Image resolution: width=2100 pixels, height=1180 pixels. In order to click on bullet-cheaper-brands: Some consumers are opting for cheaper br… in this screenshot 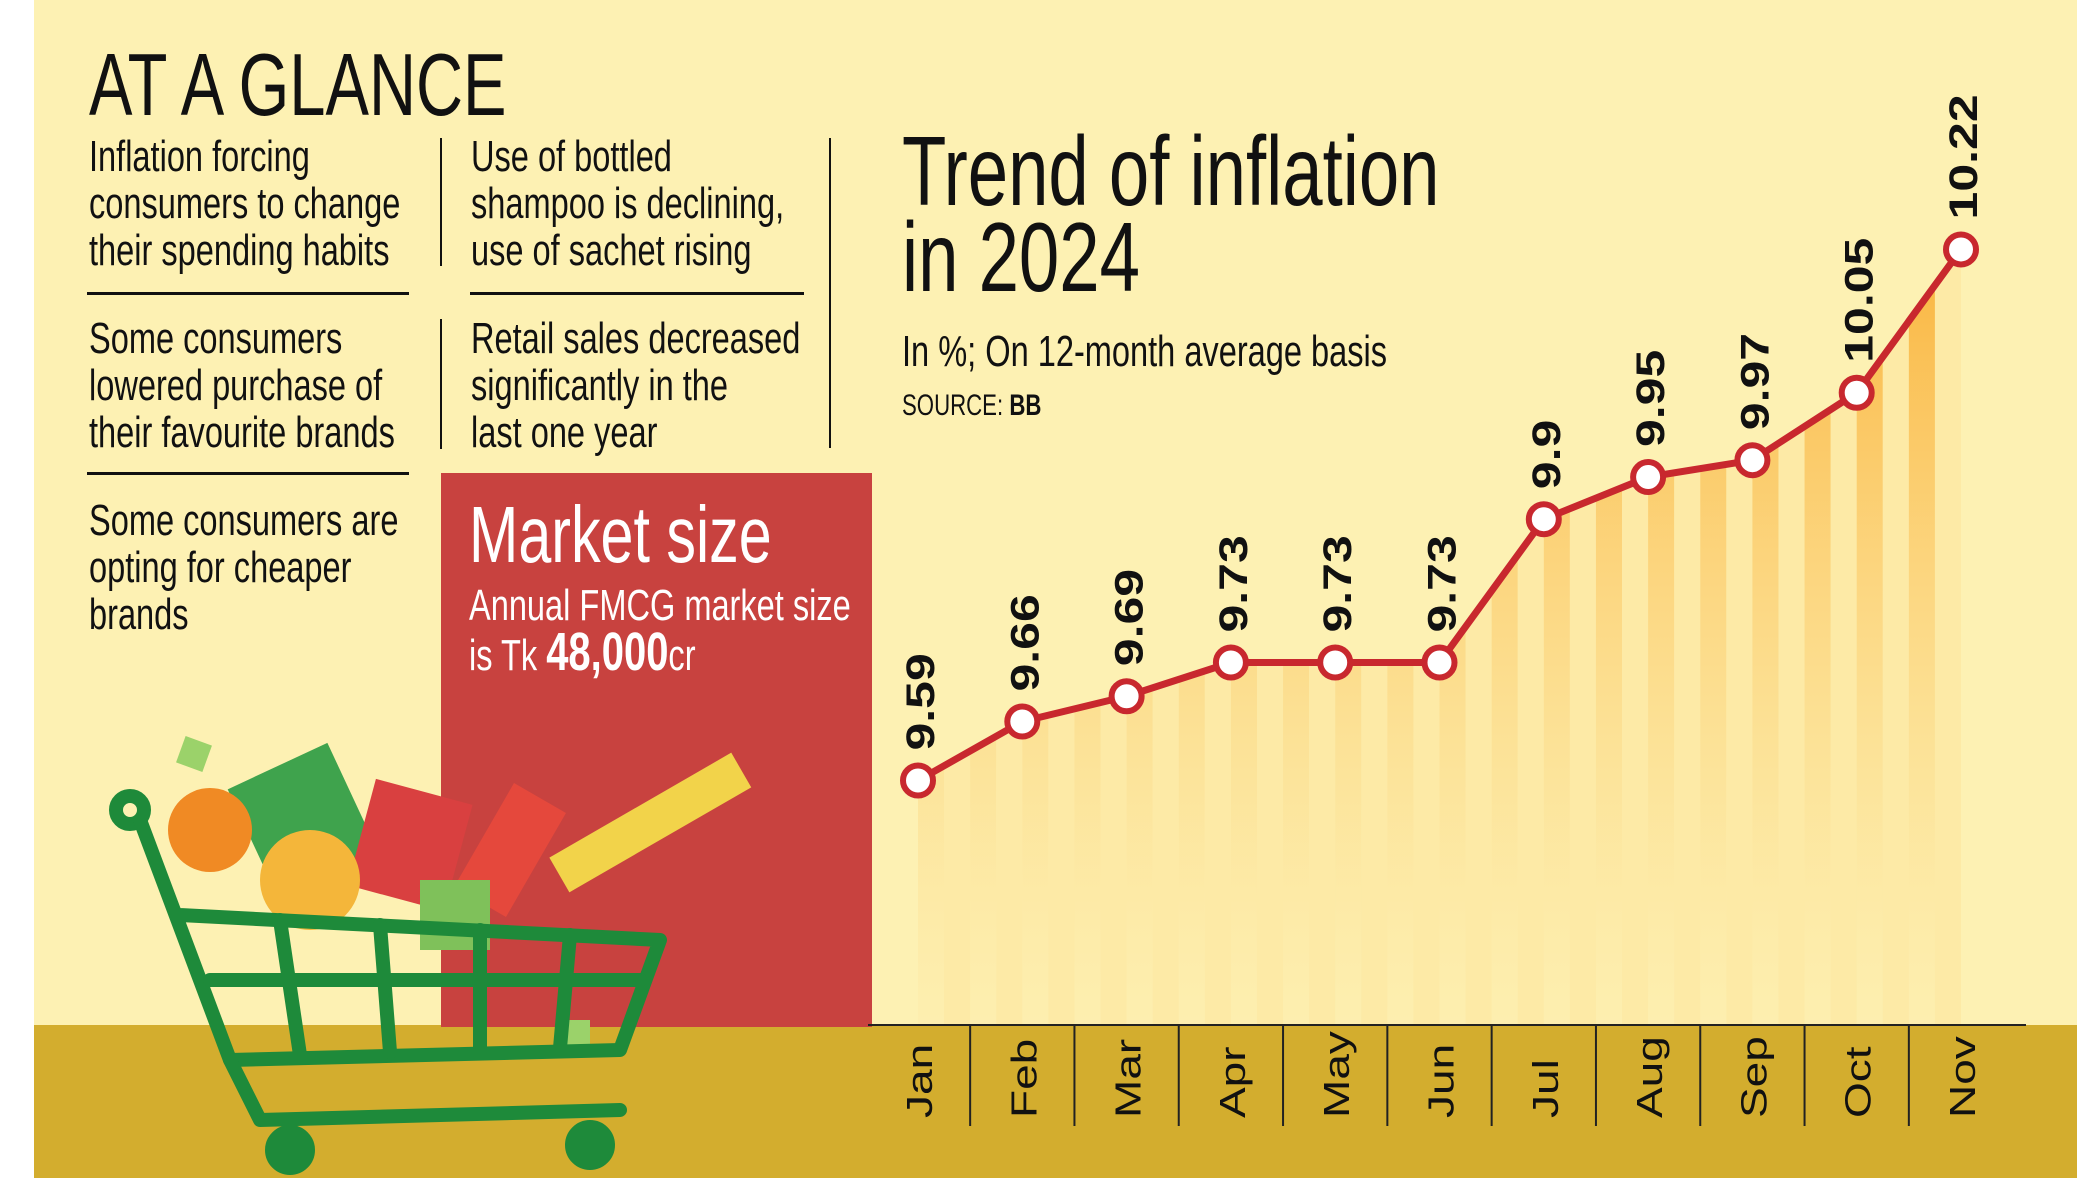, I will do `click(243, 567)`.